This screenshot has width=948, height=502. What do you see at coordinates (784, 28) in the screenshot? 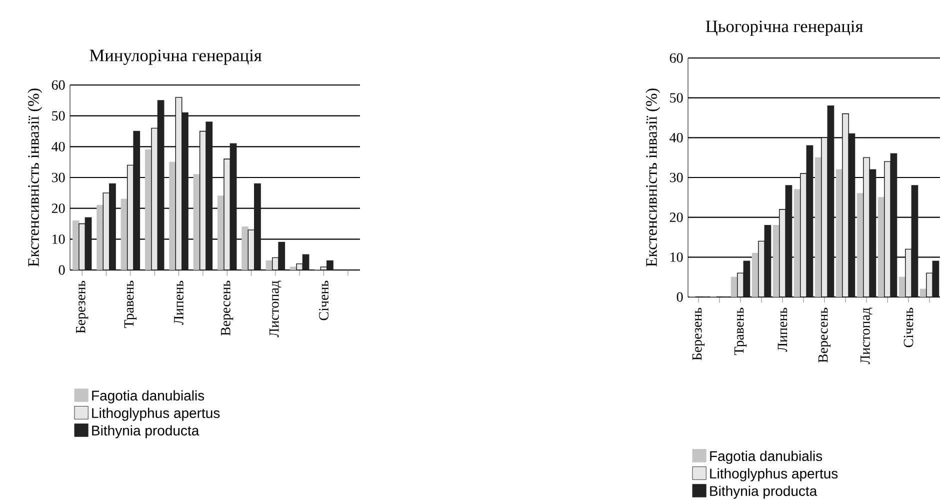
I see `chart-title: Цьогорічна генерація` at bounding box center [784, 28].